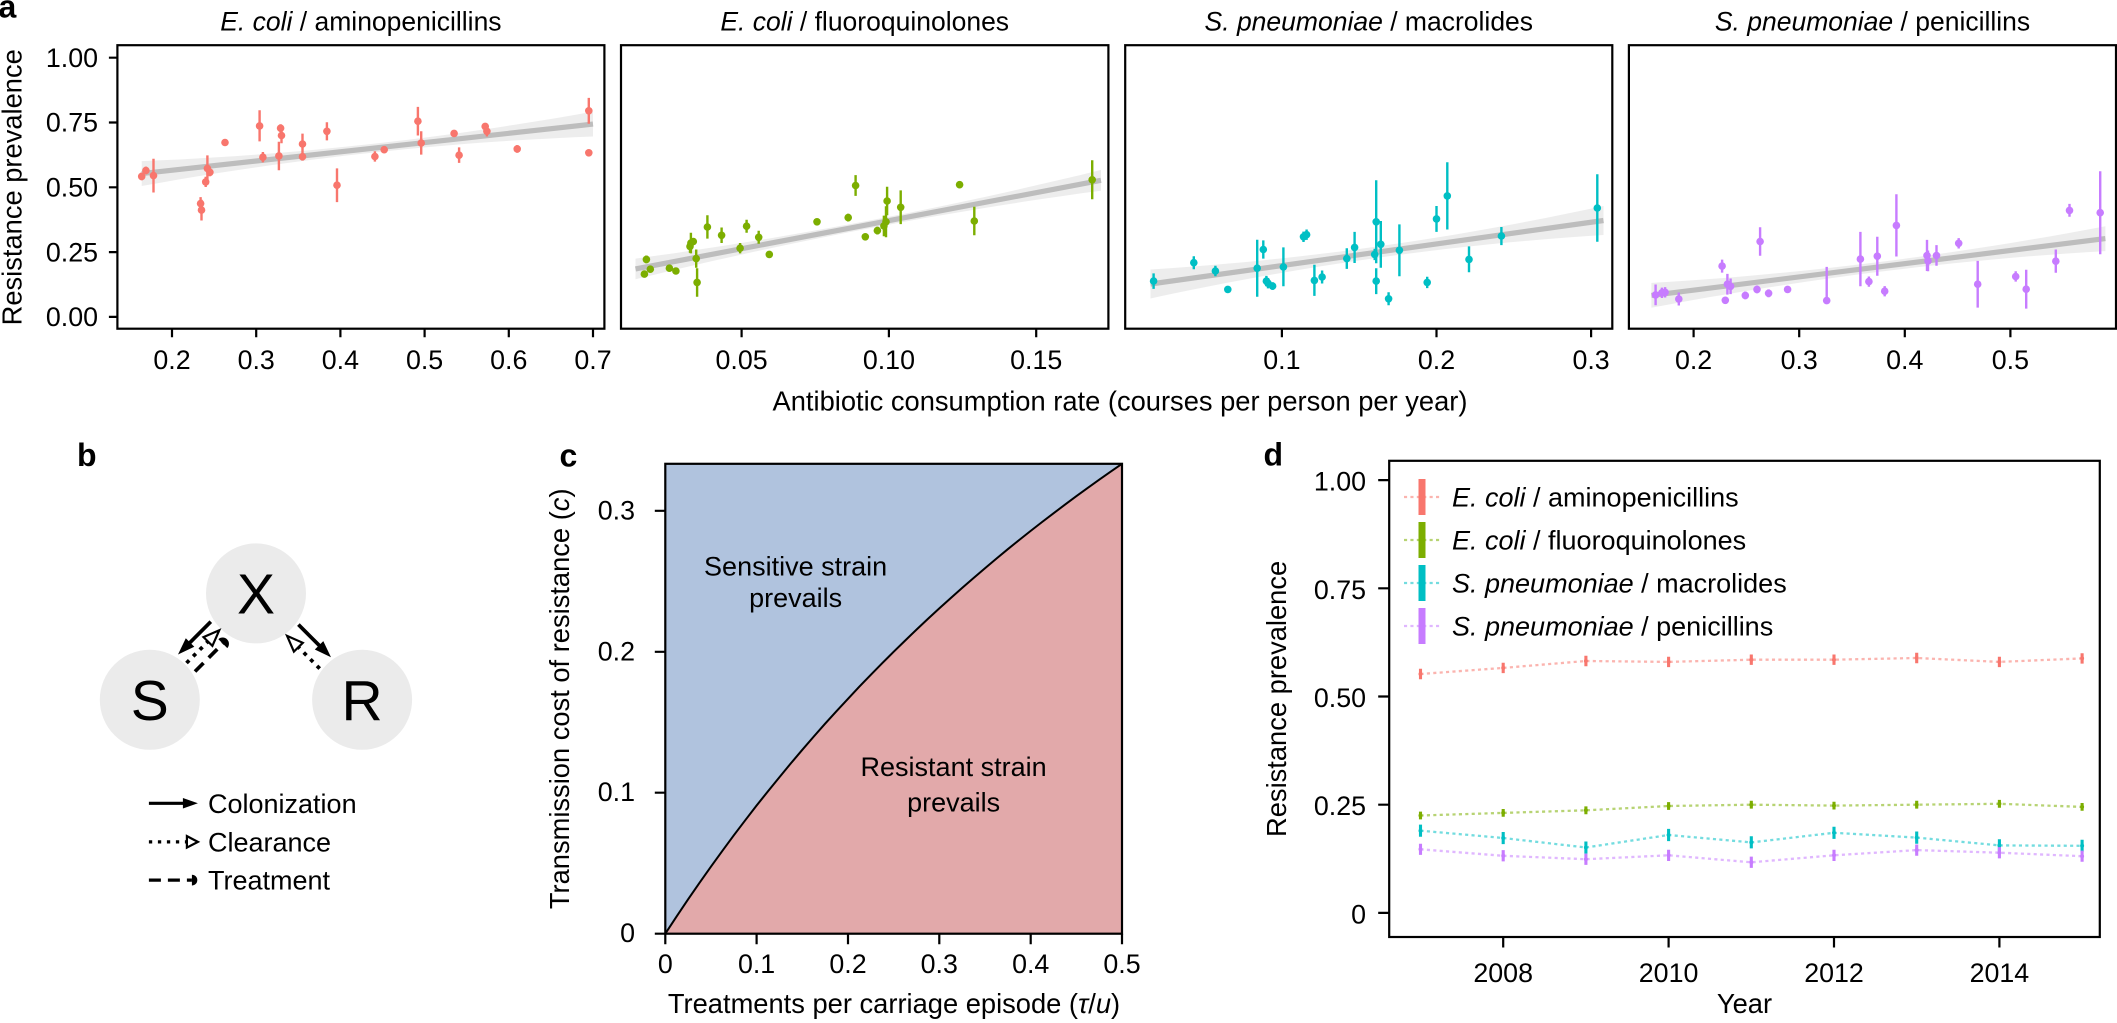 The height and width of the screenshot is (1023, 2117). I want to click on svg-text: 0.7, so click(592, 360).